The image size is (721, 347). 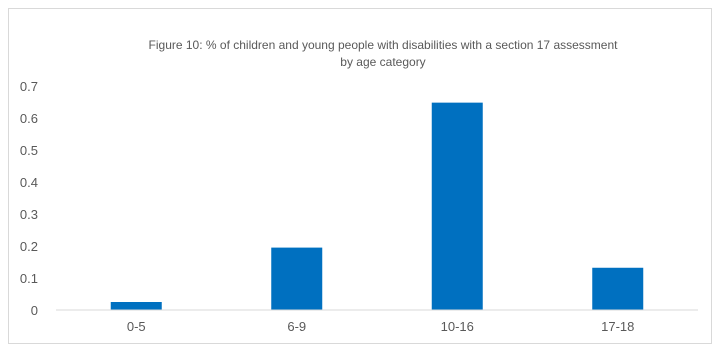 What do you see at coordinates (29, 246) in the screenshot?
I see `y-tick-label: 0.2` at bounding box center [29, 246].